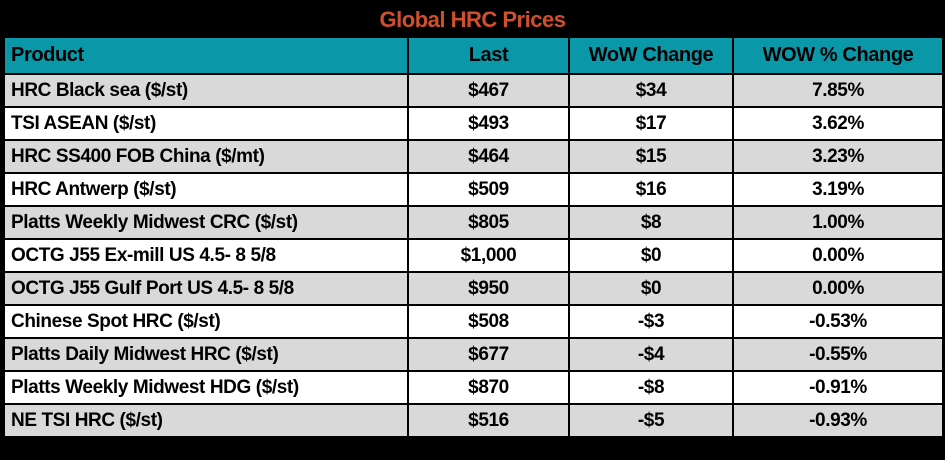 The height and width of the screenshot is (460, 945). Describe the element at coordinates (838, 354) in the screenshot. I see `wow-pct-change-cell: -0.55%` at that location.